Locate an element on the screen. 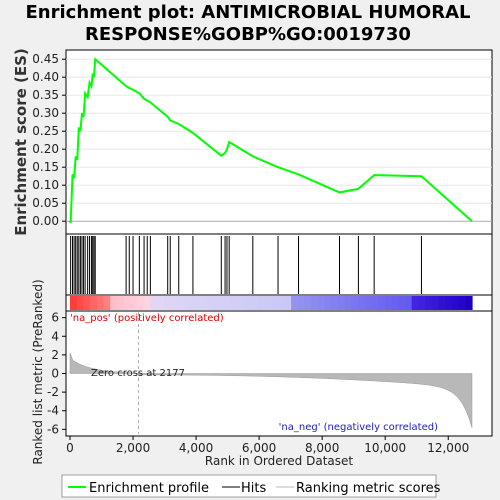 The height and width of the screenshot is (500, 500). metric-tick-label-1: -4 is located at coordinates (53, 411).